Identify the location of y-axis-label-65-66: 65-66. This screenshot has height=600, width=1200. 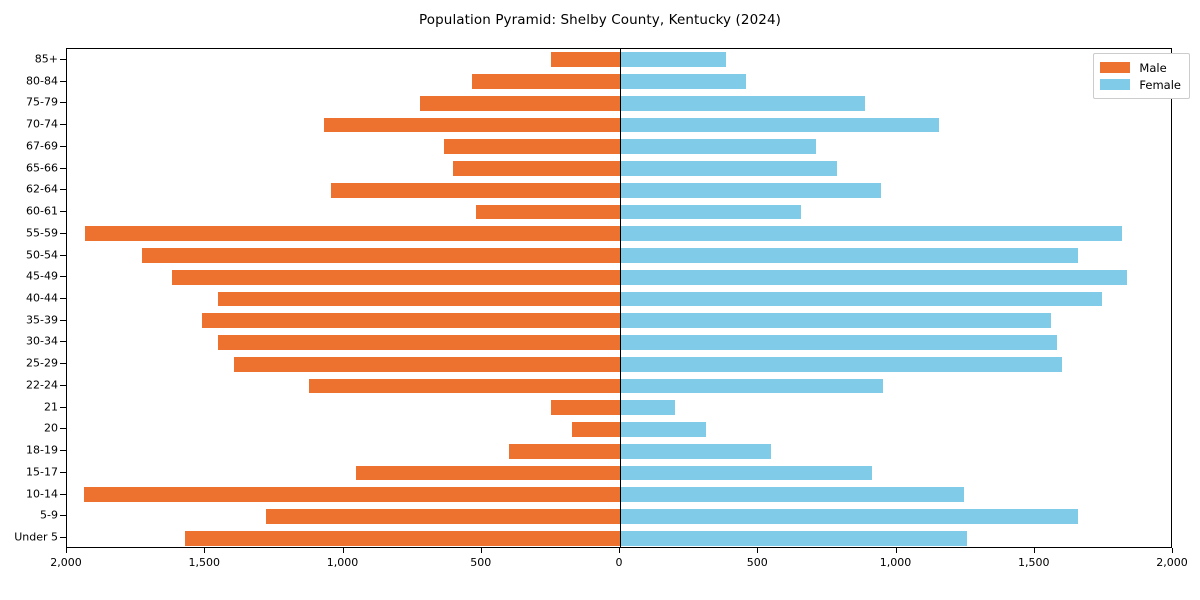
(42, 168).